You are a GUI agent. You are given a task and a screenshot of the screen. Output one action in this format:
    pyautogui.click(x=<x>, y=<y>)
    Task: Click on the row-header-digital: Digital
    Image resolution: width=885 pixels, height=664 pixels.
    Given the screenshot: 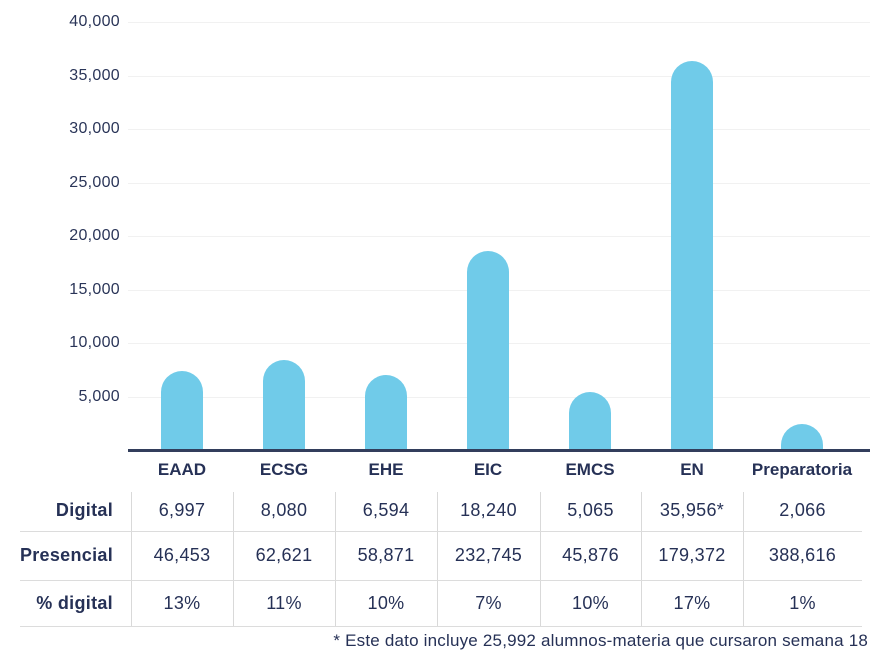 What is the action you would take?
    pyautogui.click(x=84, y=510)
    